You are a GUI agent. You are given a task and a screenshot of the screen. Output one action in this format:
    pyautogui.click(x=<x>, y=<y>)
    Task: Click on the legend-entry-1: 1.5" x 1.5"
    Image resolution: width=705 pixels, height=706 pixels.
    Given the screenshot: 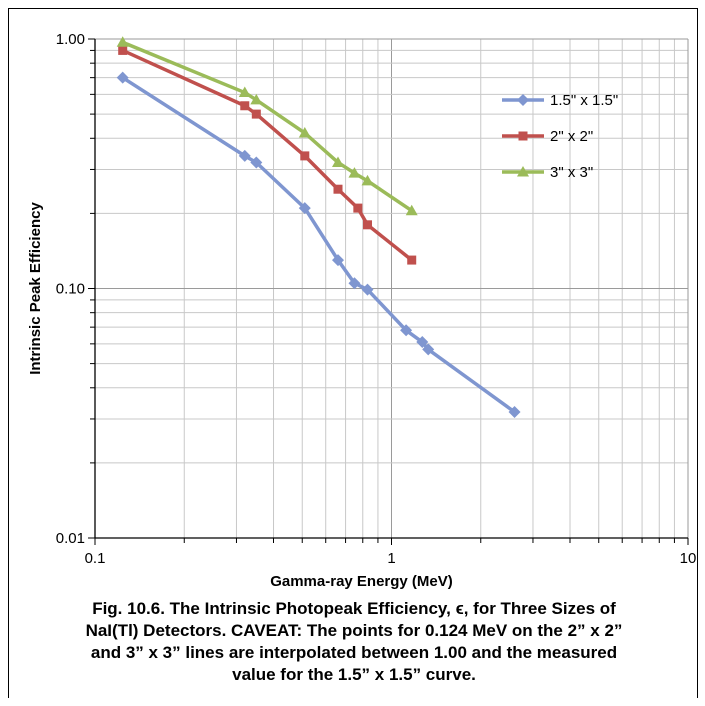 What is the action you would take?
    pyautogui.click(x=560, y=100)
    